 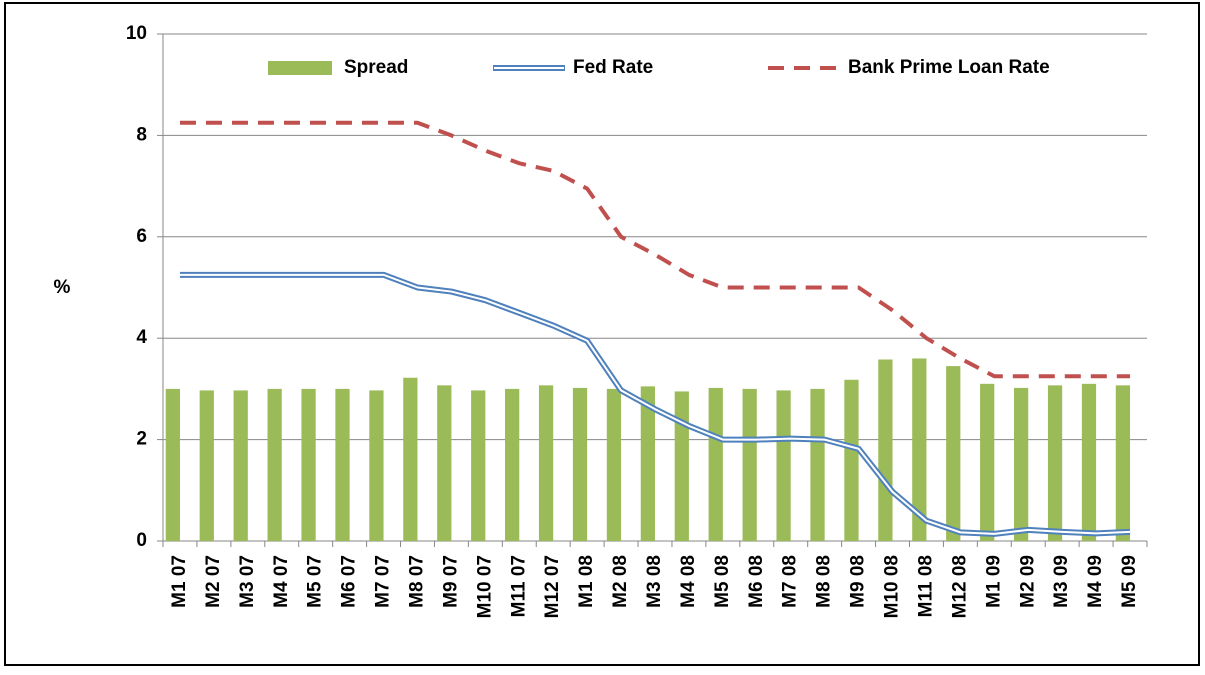 I want to click on x-tick-label: M5 07, so click(x=315, y=581).